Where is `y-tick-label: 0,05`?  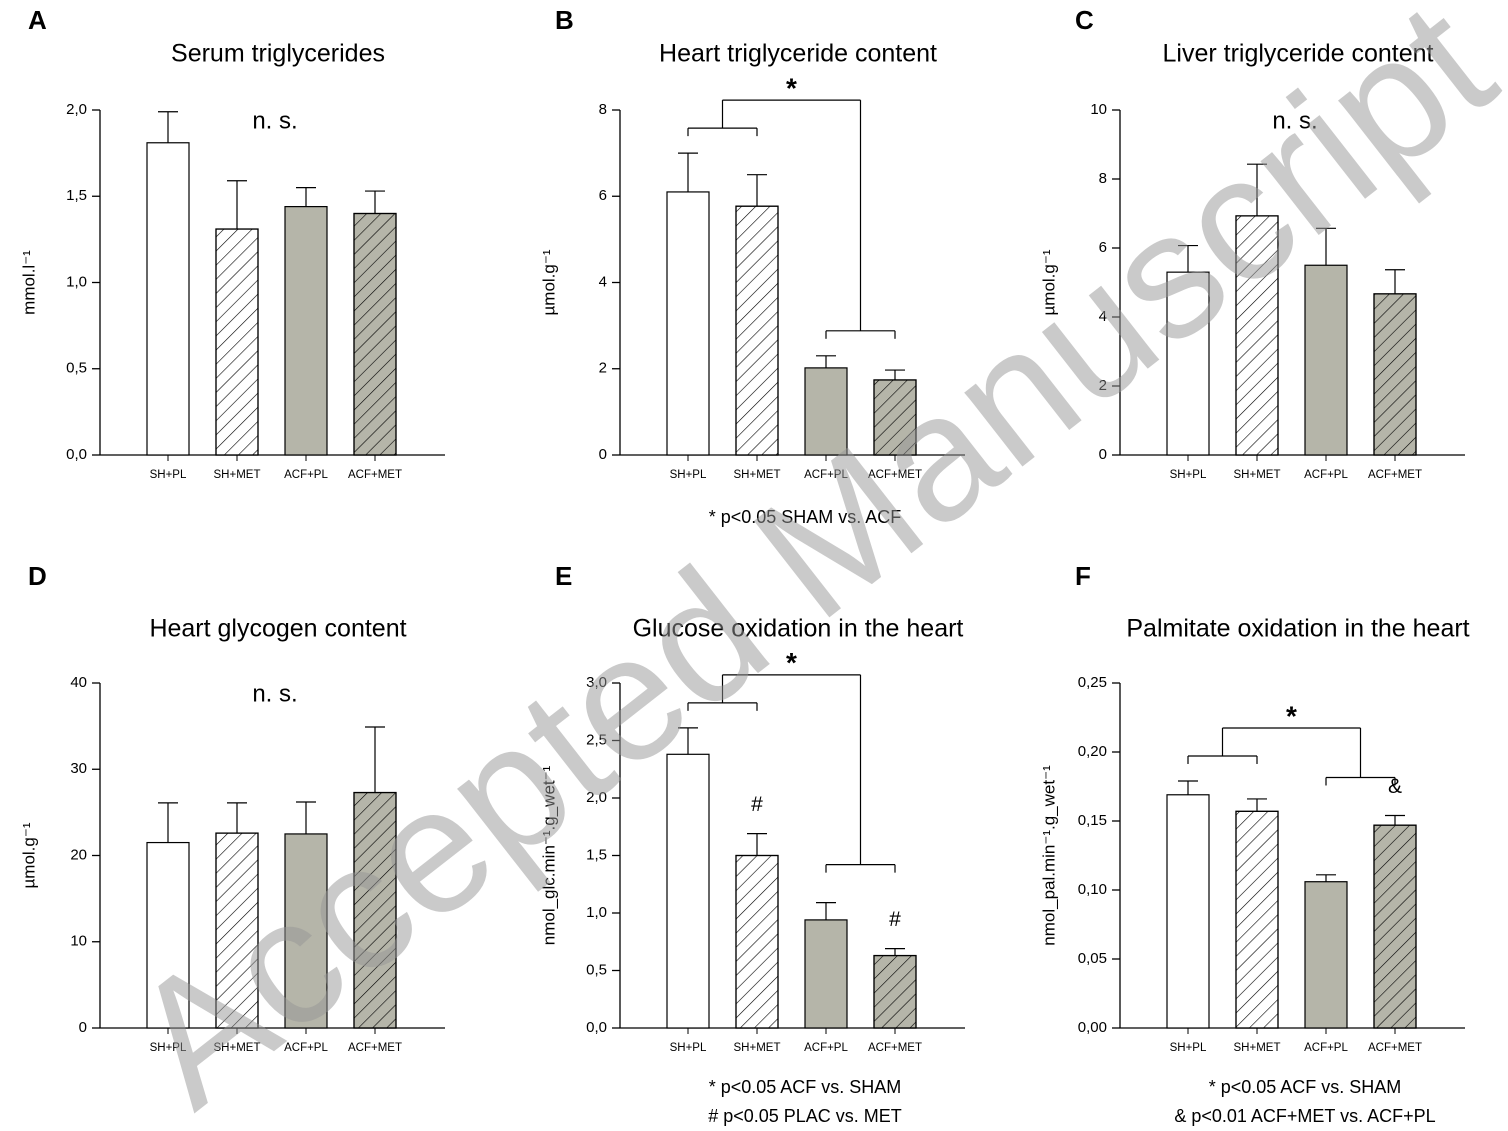
y-tick-label: 0,05 is located at coordinates (1092, 958).